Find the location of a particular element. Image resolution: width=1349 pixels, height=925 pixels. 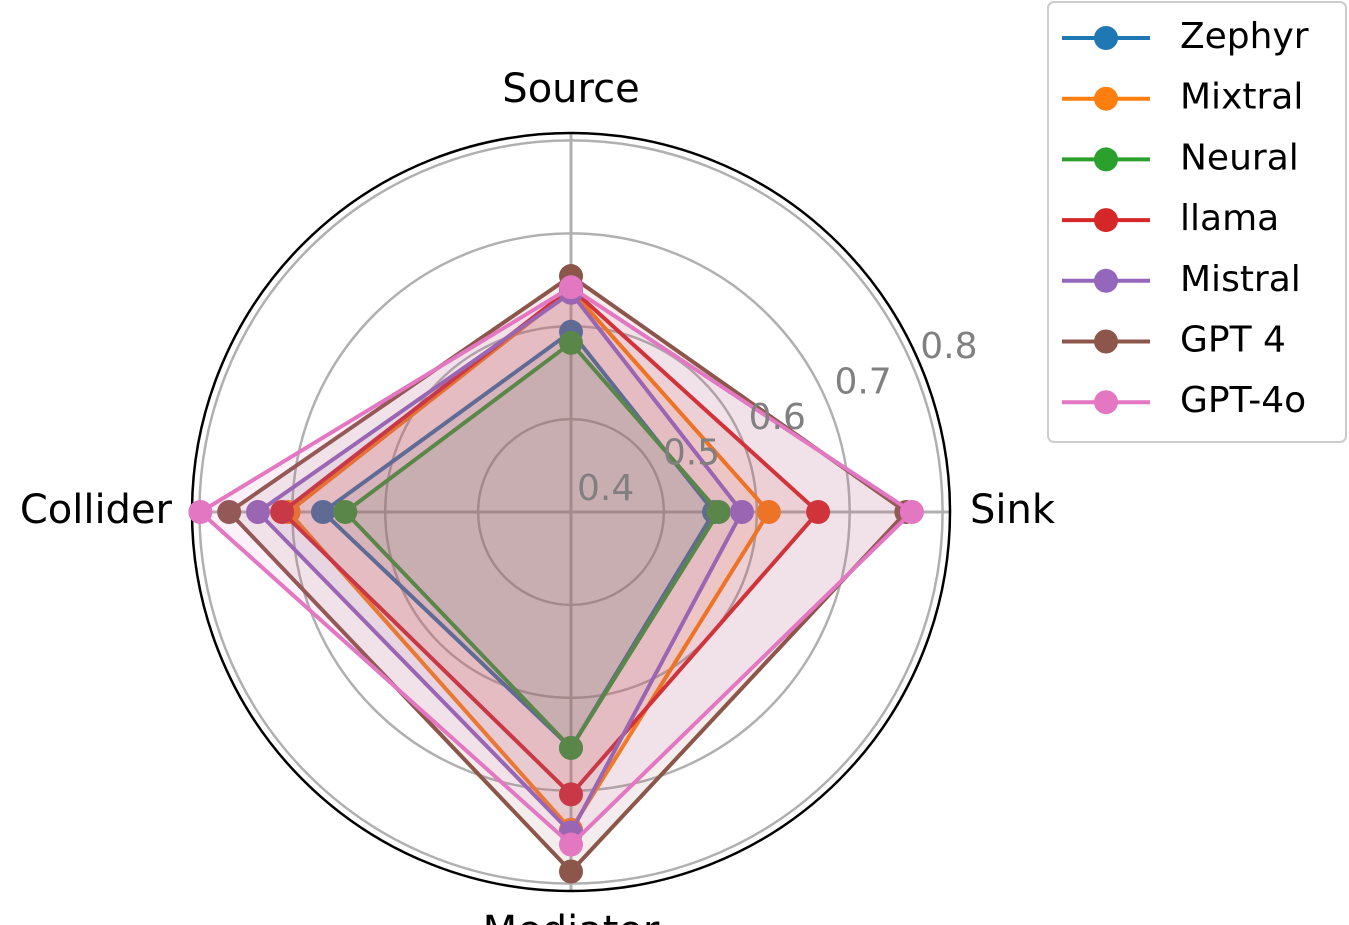

legend-label: GPT-4o is located at coordinates (1243, 400).